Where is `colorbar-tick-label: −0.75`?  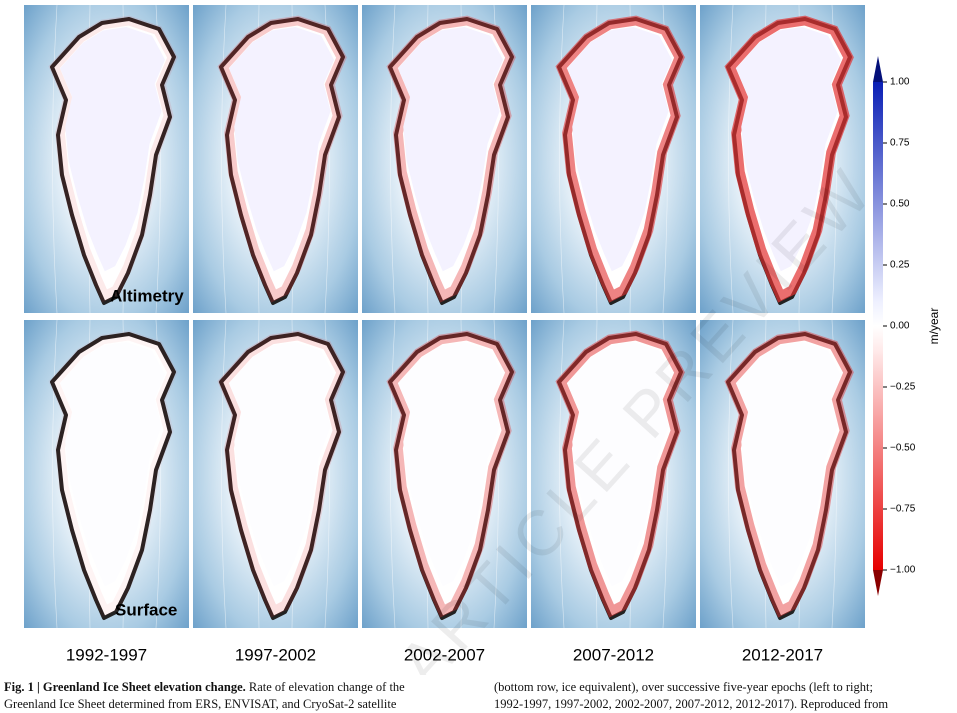 colorbar-tick-label: −0.75 is located at coordinates (903, 509).